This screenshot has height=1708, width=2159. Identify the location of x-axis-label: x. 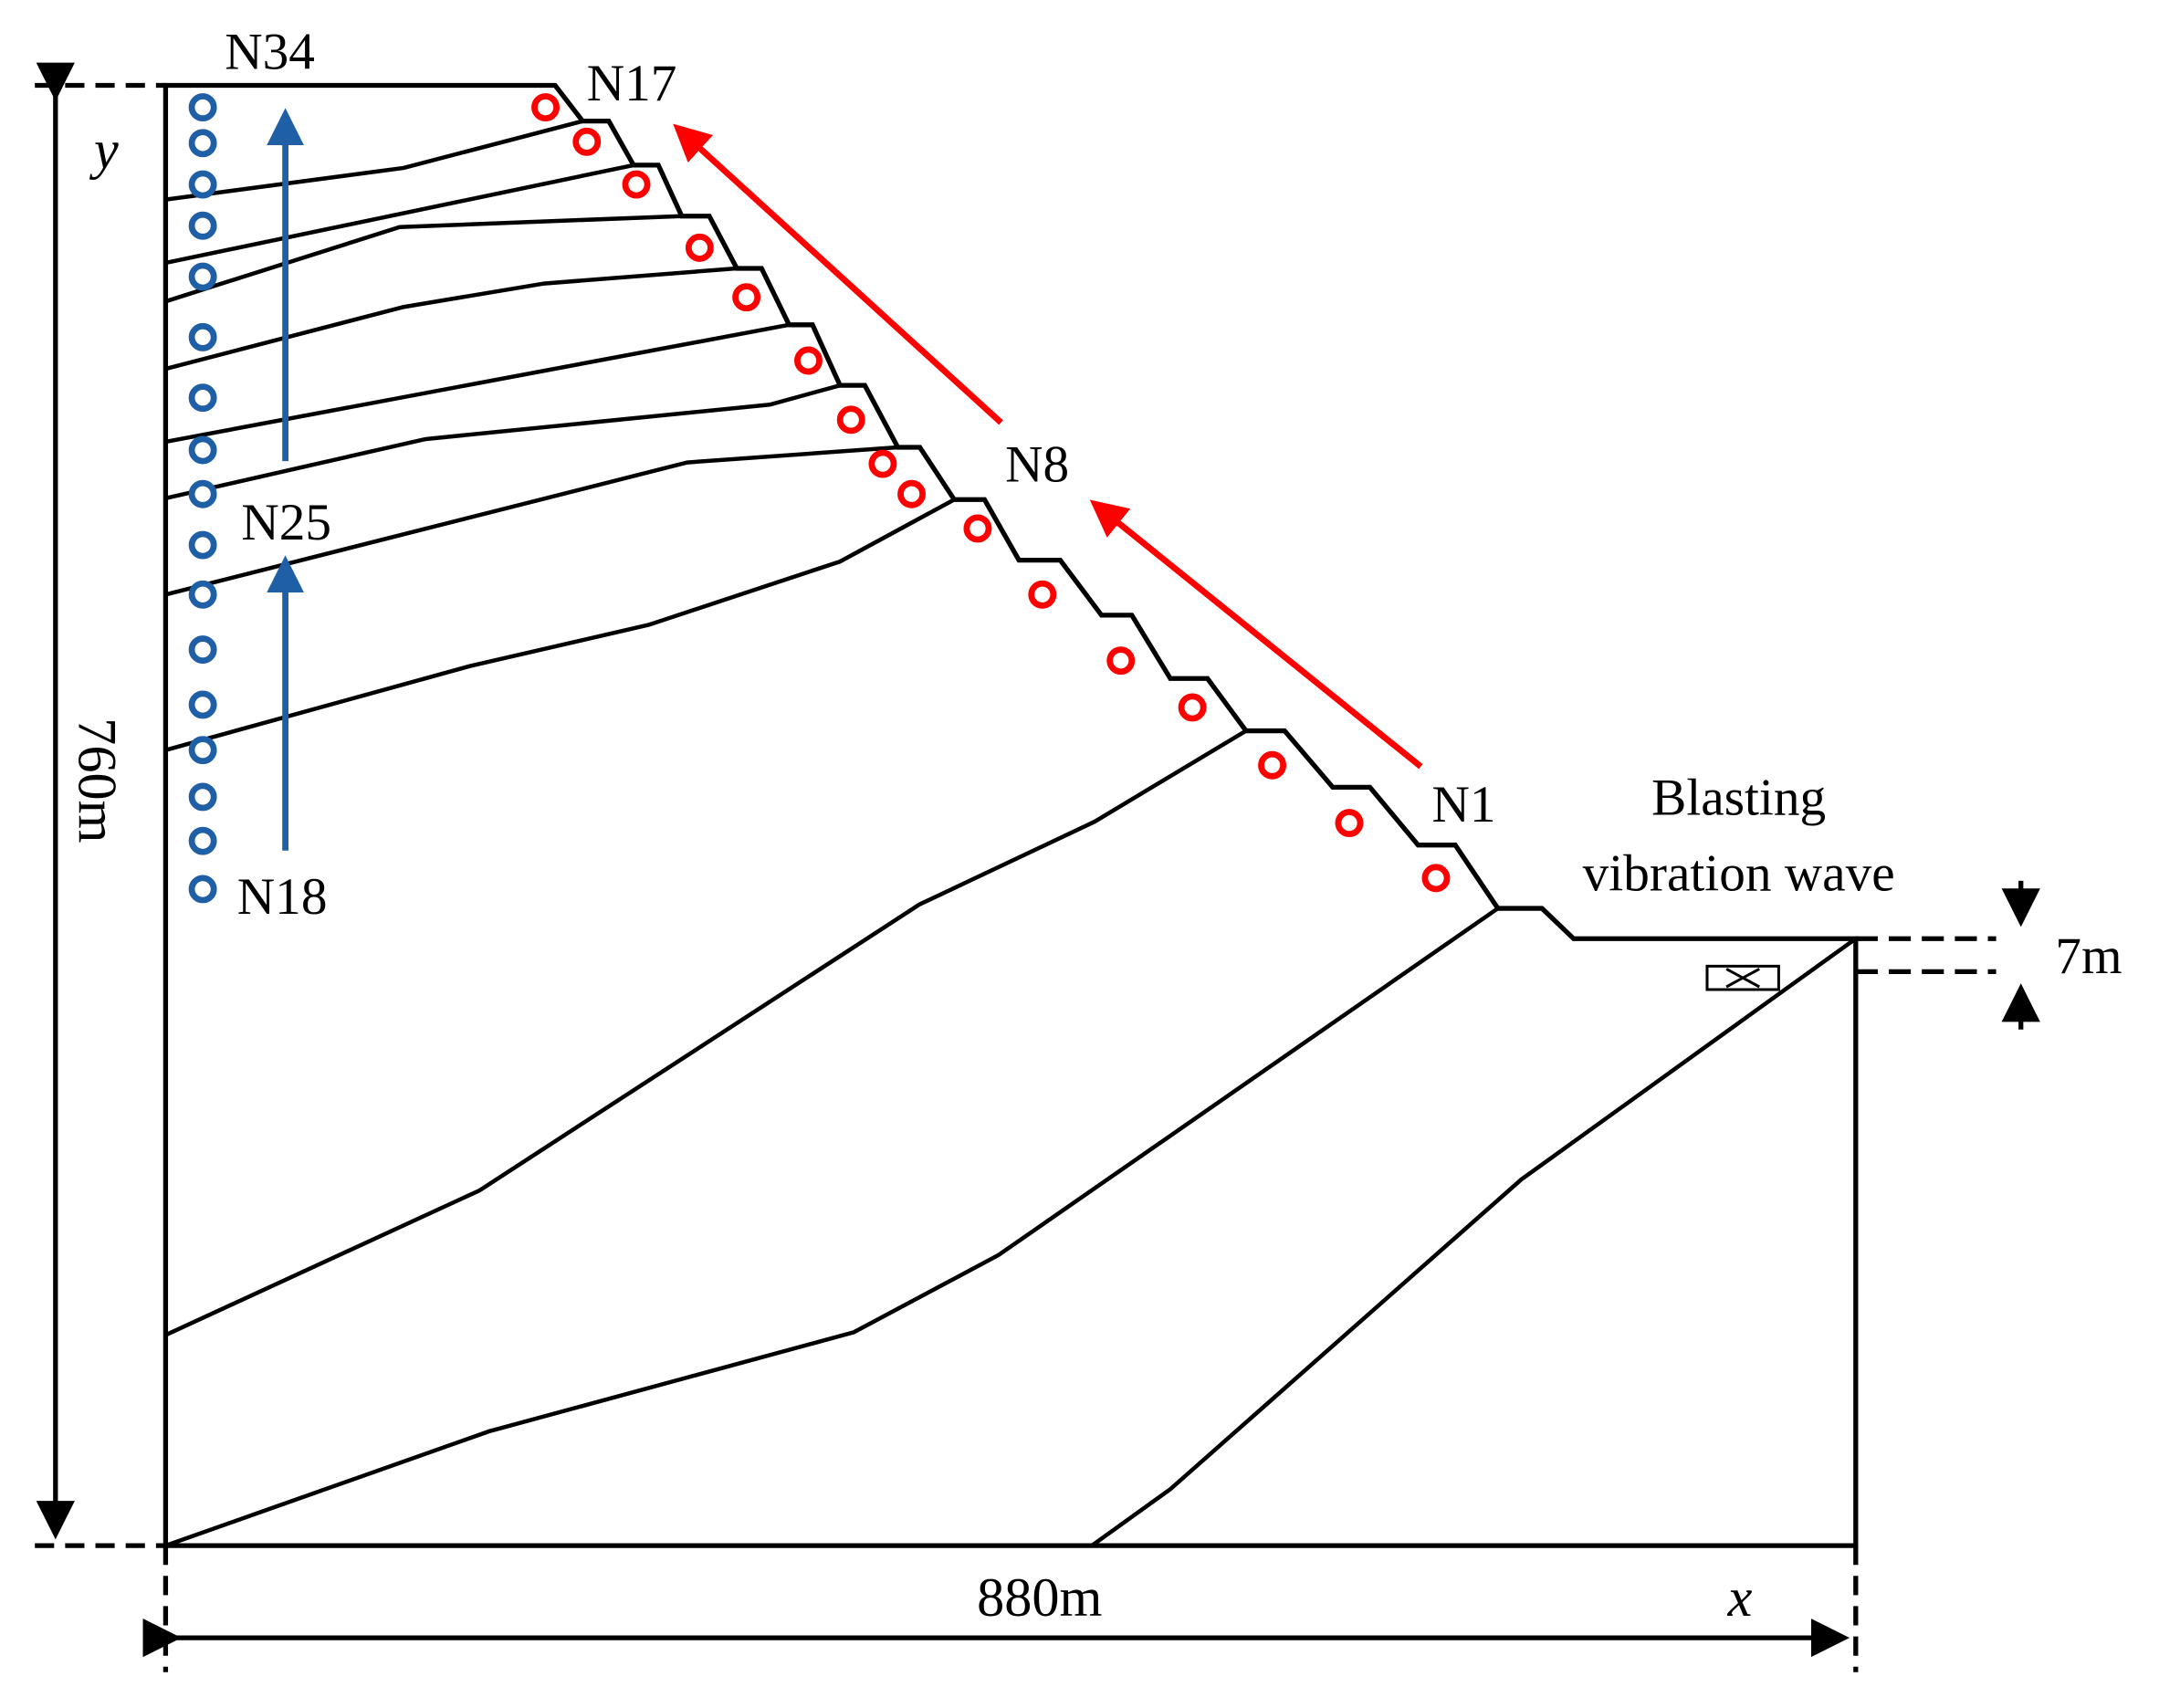
(1740, 1598).